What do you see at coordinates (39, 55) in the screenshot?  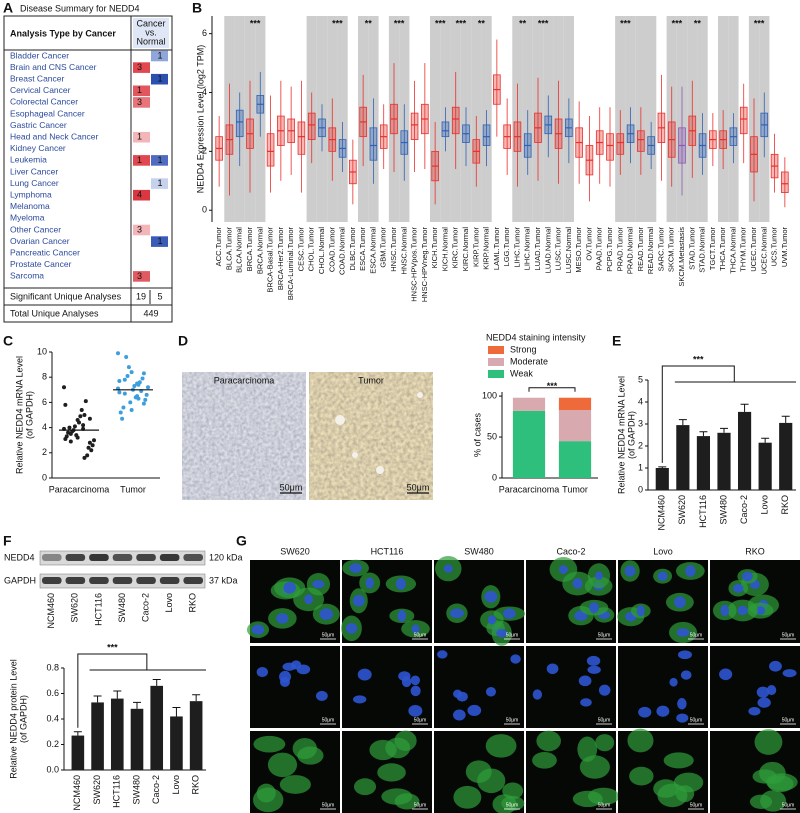 I see `row-name: Bladder Cancer` at bounding box center [39, 55].